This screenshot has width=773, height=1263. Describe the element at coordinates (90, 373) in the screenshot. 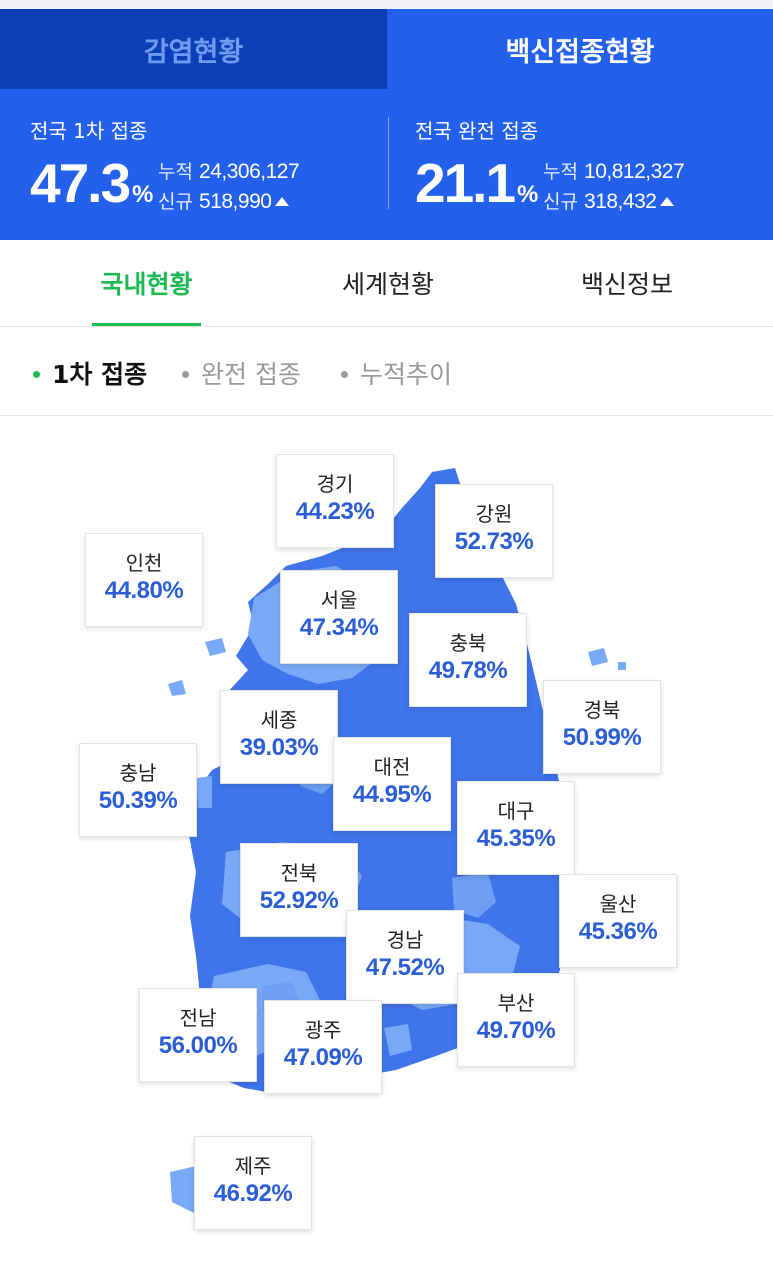

I see `filter-first-dose: 1차 접종` at that location.